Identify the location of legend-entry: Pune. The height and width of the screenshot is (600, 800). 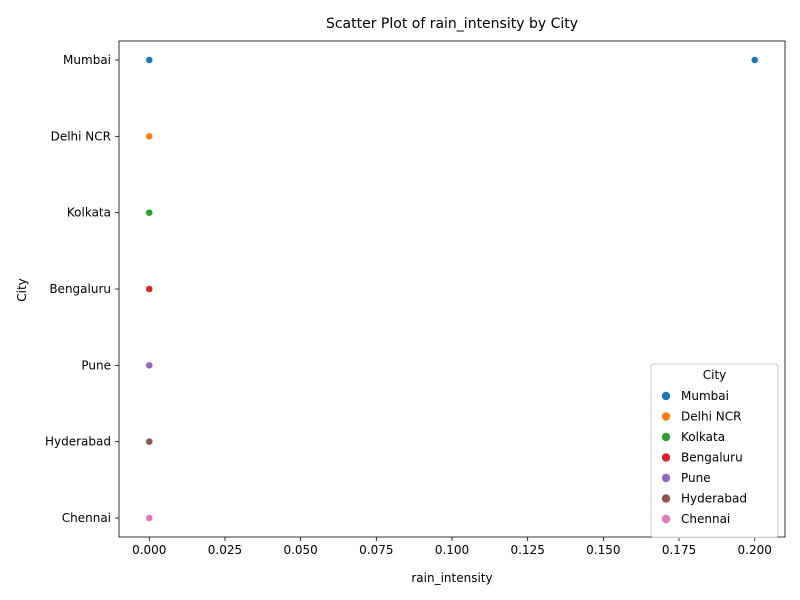
(696, 478).